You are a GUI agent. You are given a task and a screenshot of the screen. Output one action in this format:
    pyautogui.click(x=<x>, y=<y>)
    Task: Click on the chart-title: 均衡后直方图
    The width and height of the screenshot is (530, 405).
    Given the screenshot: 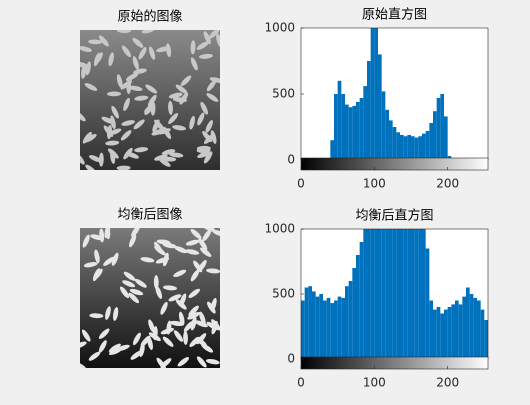 What is the action you would take?
    pyautogui.click(x=394, y=216)
    